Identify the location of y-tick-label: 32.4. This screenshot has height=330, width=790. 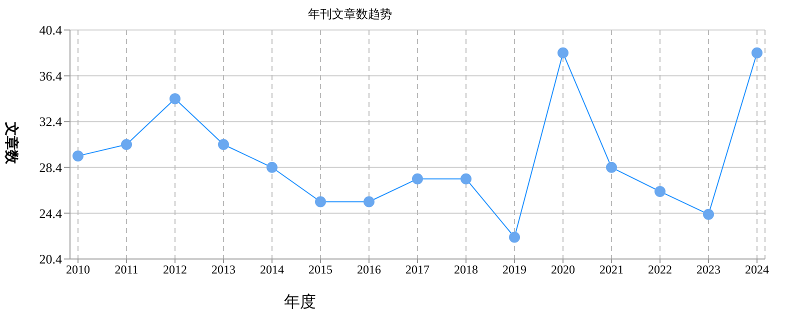
(50, 122).